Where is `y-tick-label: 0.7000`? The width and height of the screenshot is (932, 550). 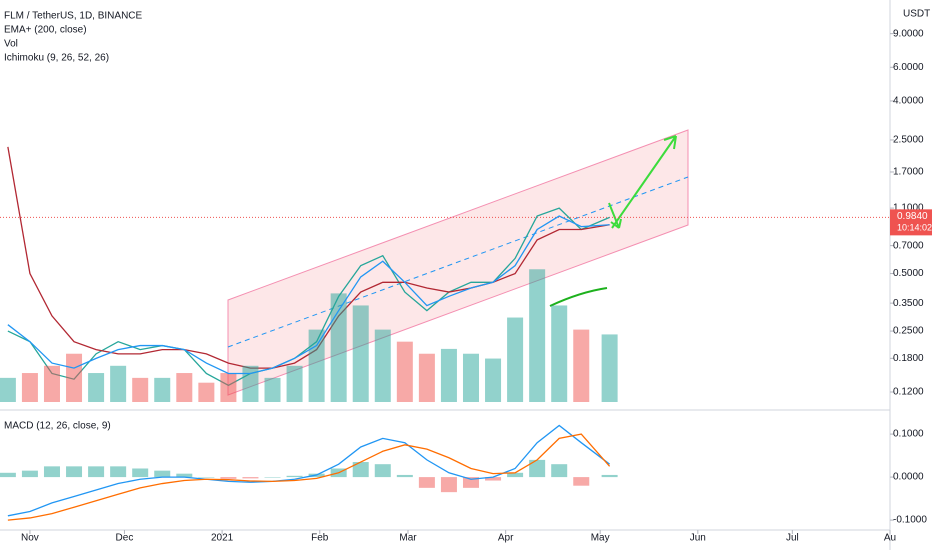 y-tick-label: 0.7000 is located at coordinates (908, 245).